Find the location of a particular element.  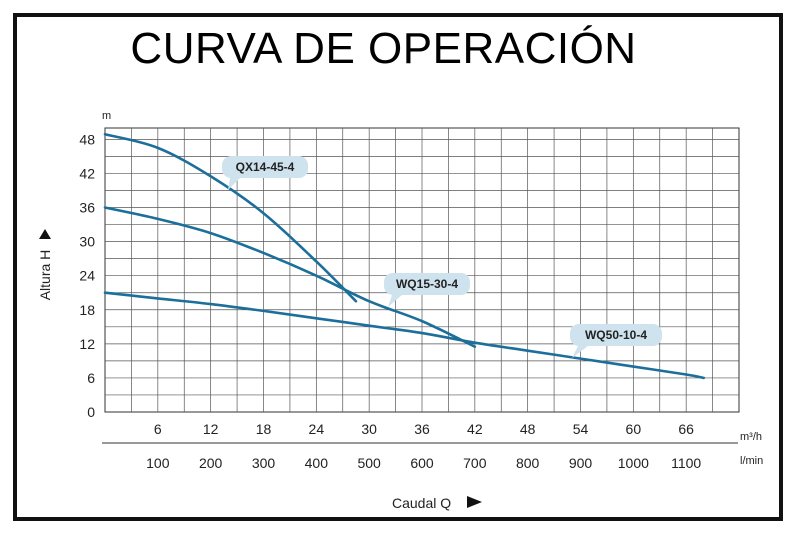

callout-WQ50-10-4: WQ50-10-4 is located at coordinates (616, 341).